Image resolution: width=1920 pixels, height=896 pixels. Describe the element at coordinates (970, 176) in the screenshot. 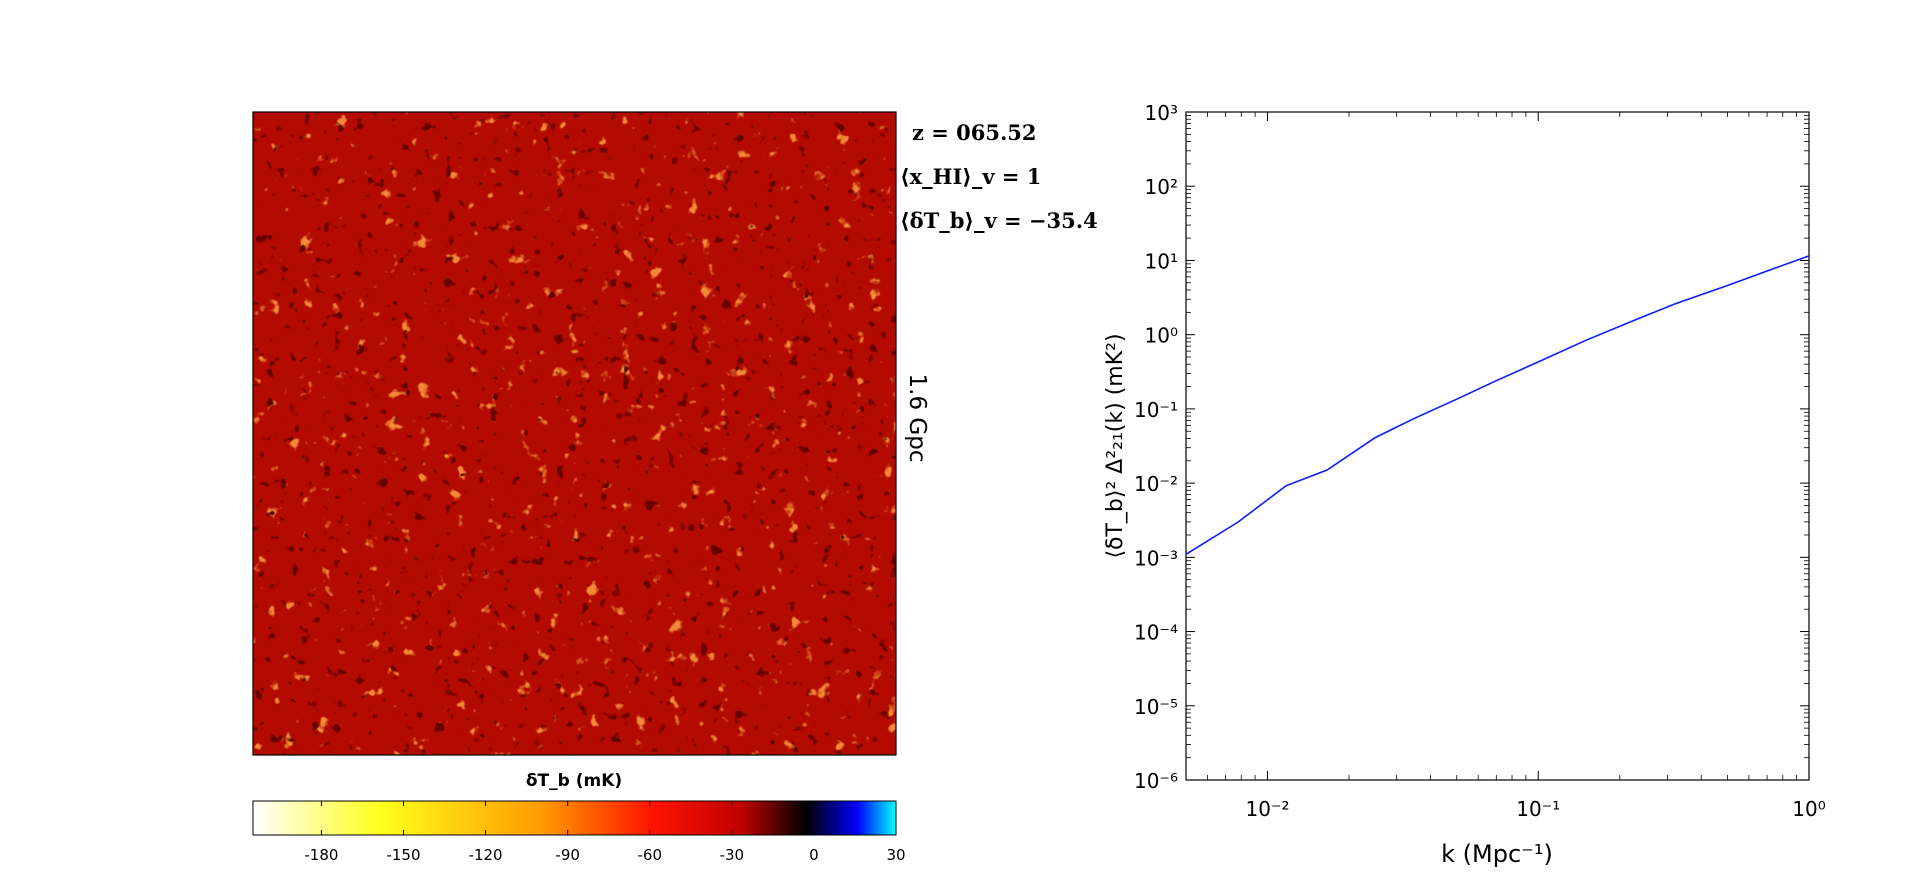

I see `neutral-fraction-label: ⟨x_HI⟩_v = 1` at that location.